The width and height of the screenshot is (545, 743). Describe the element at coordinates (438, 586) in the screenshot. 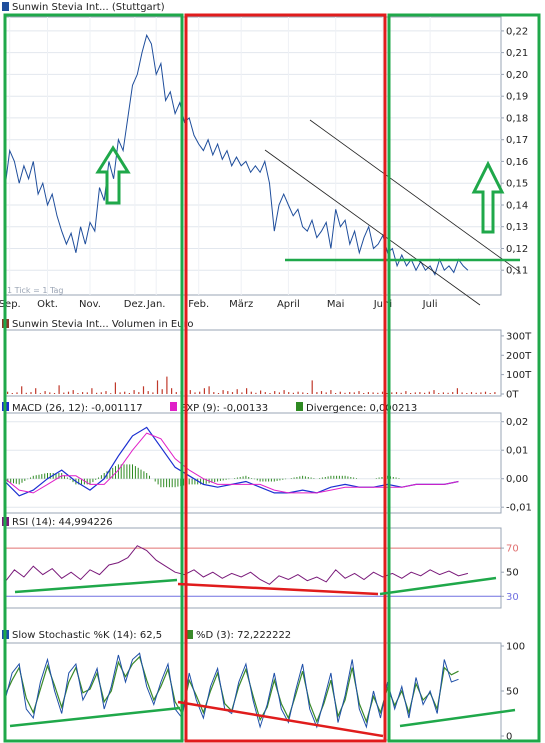

I see `rsi-rising-line-right` at that location.